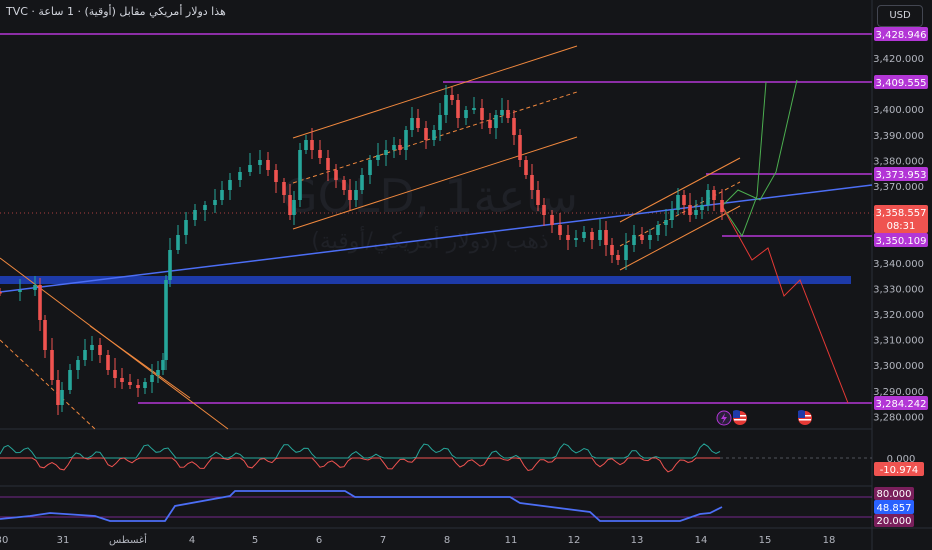  I want to click on osc1-line-green, so click(360, 451).